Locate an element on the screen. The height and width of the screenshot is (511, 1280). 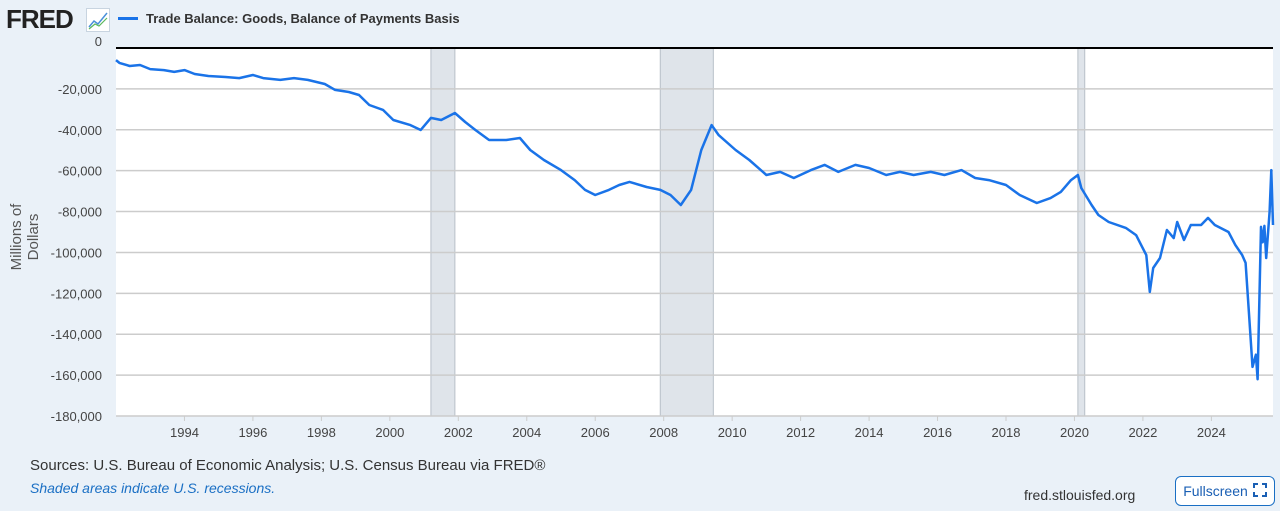
x-tick-label: 1994 is located at coordinates (184, 432).